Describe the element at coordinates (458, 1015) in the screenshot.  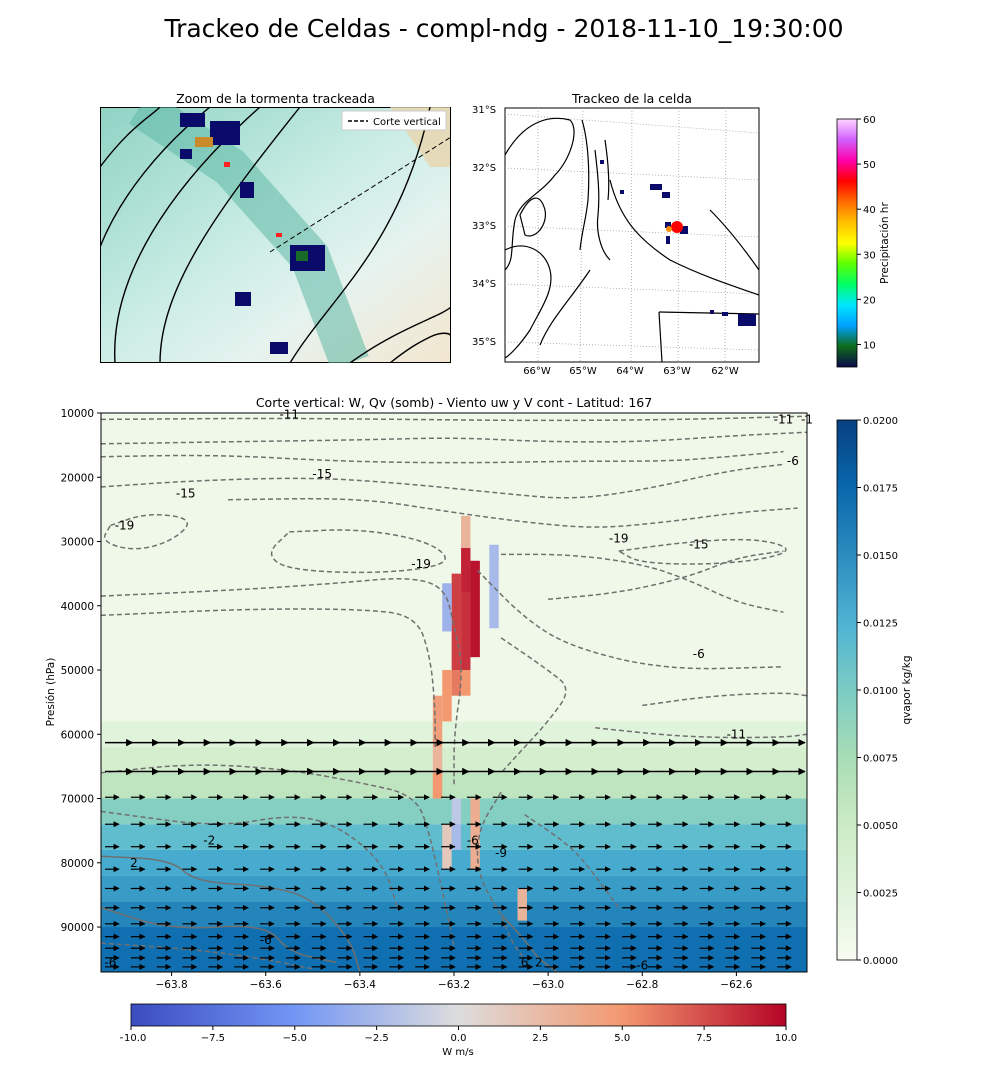
I see `w-colorbar-body` at that location.